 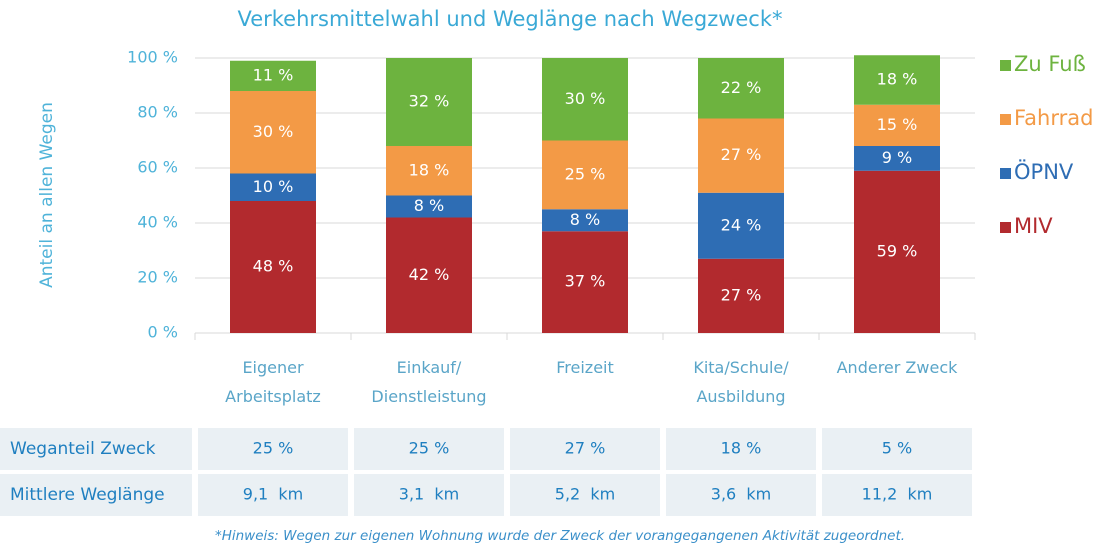 What do you see at coordinates (47, 195) in the screenshot?
I see `y-axis-label: Anteil an allen Wegen` at bounding box center [47, 195].